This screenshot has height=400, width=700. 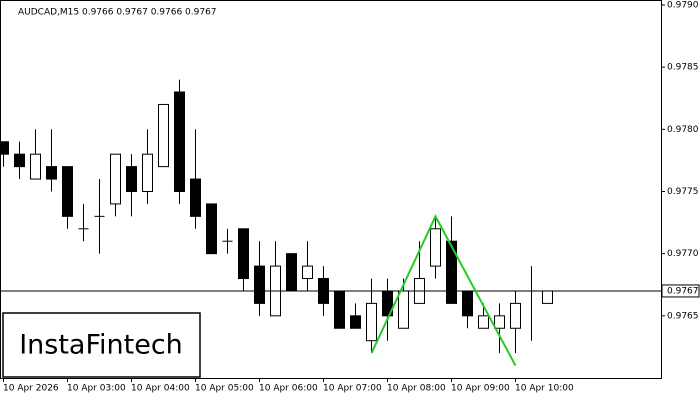 I want to click on x-tick-label: 10 Apr 05:00, so click(x=224, y=389).